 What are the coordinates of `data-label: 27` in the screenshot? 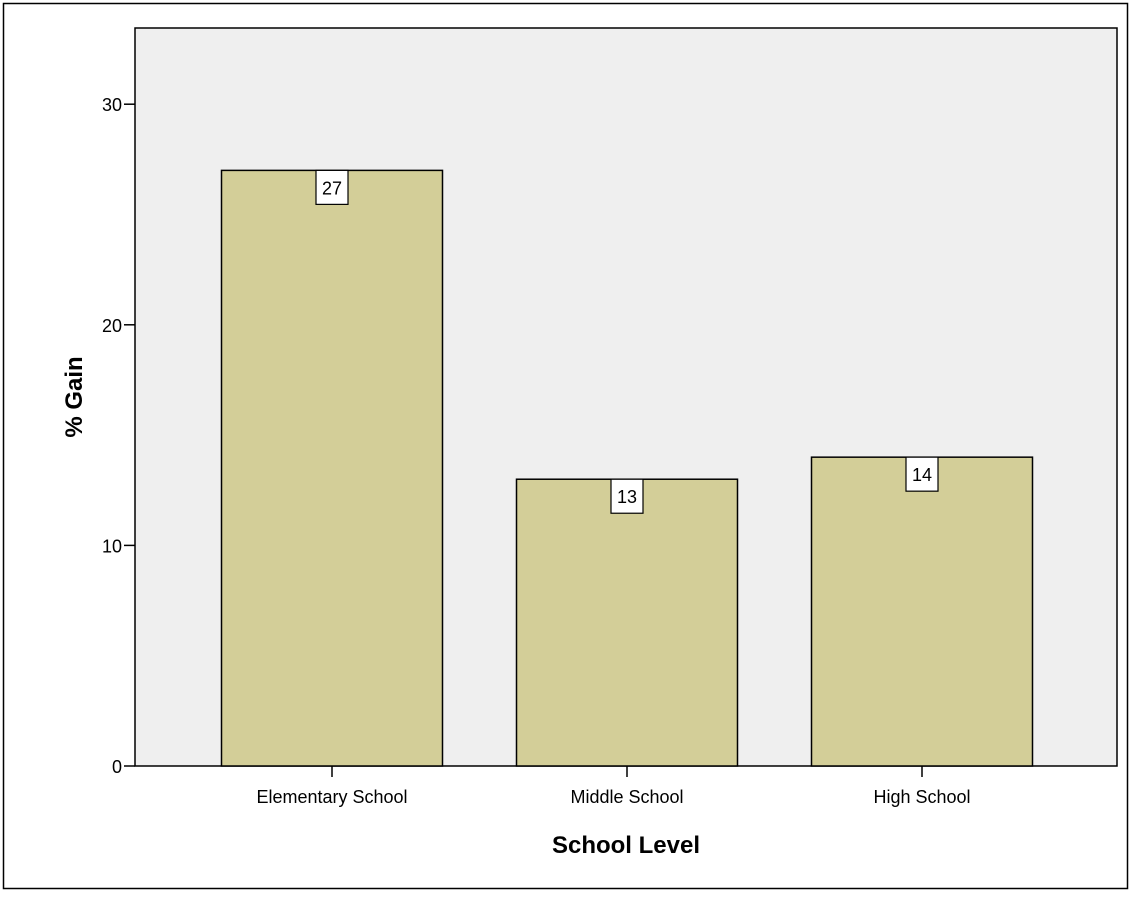 It's located at (332, 188).